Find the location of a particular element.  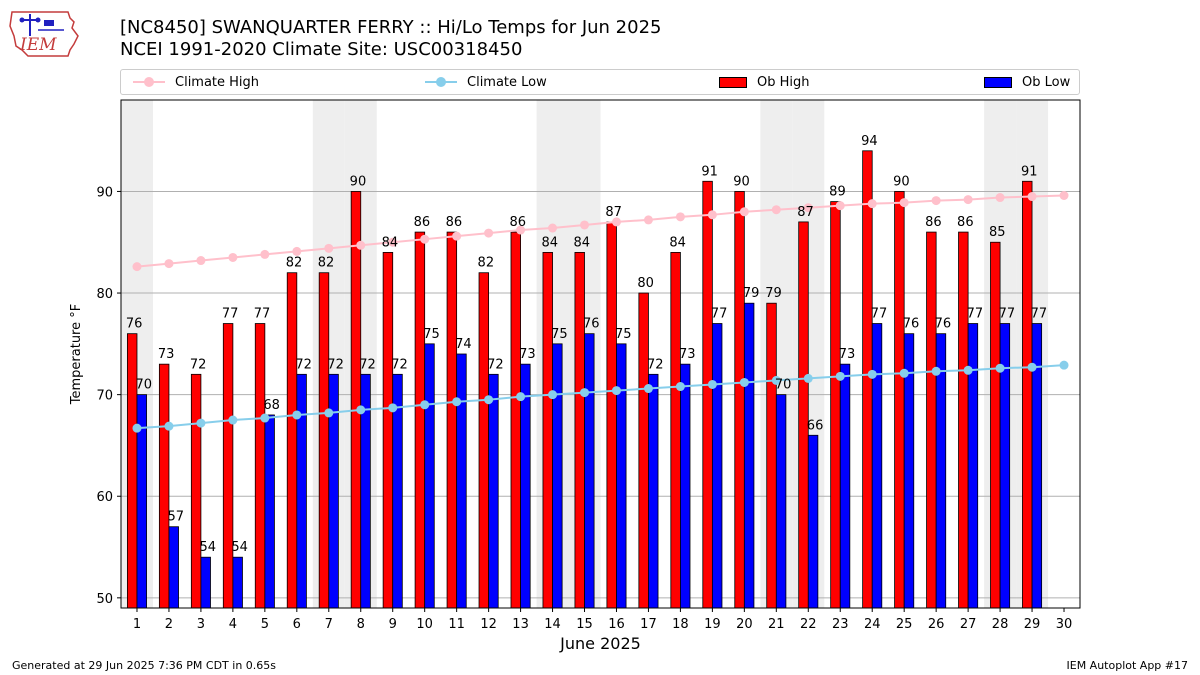

x-tick-label: 24 is located at coordinates (872, 624).